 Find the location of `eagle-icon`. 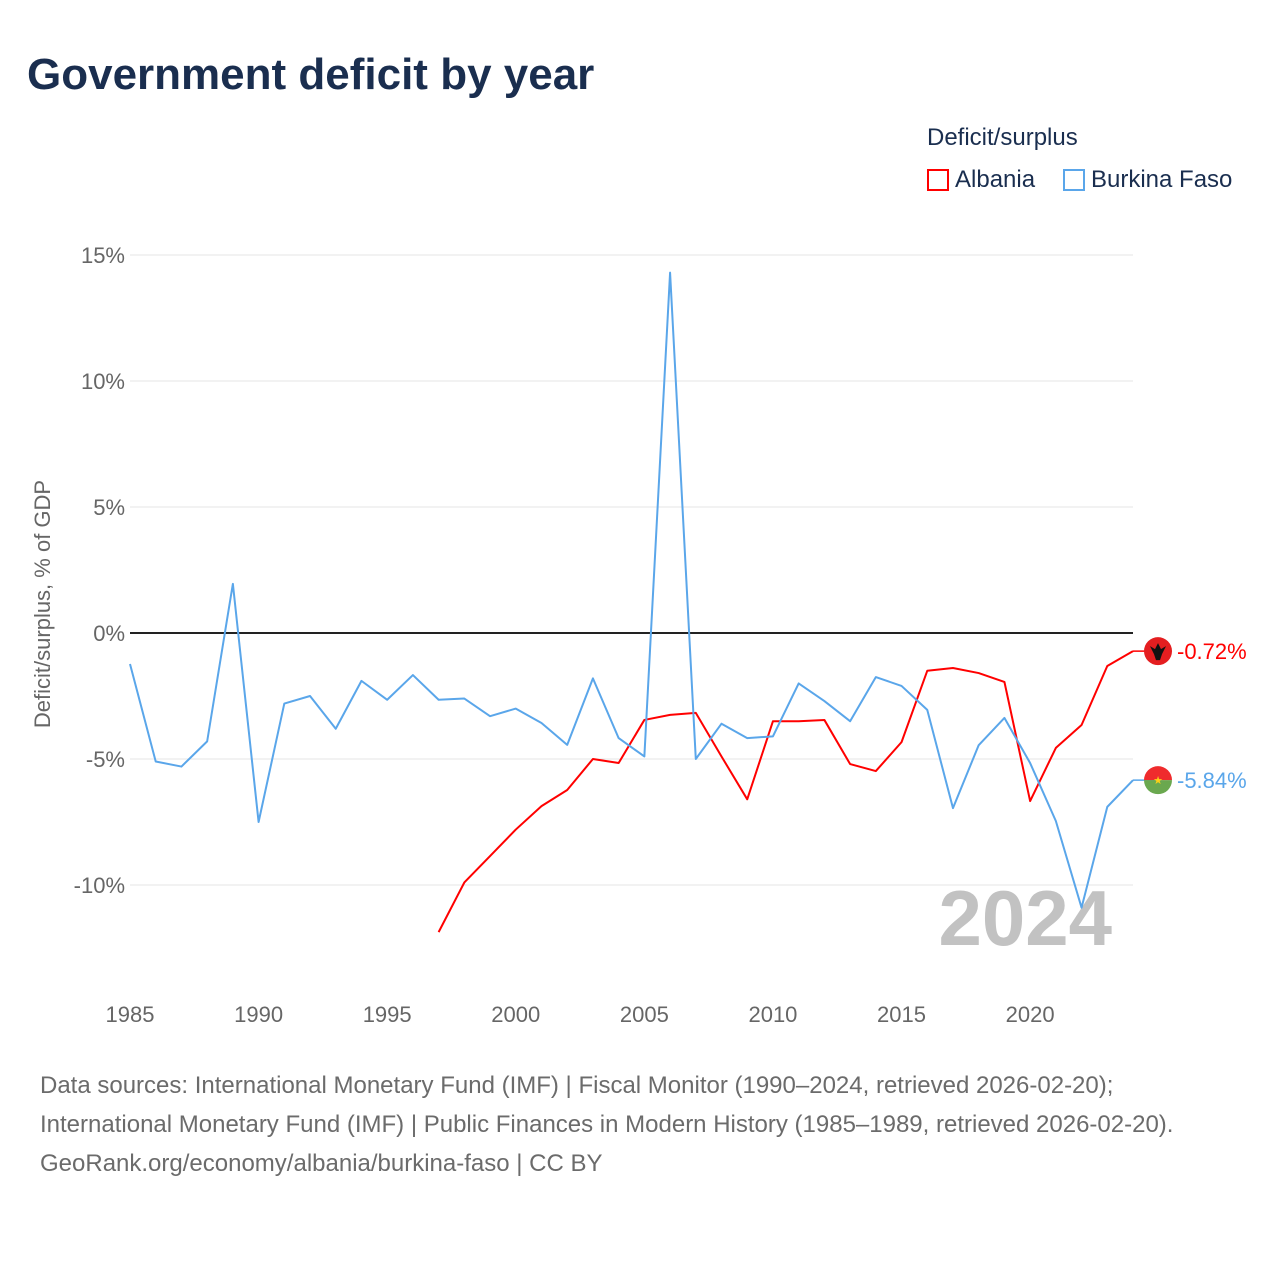

eagle-icon is located at coordinates (1158, 652).